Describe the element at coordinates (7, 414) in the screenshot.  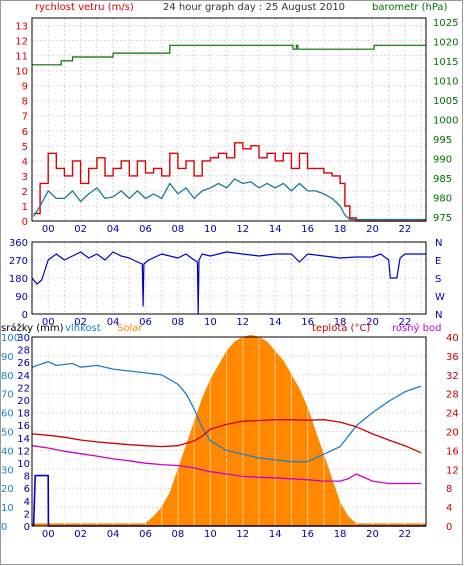
I see `humidity-tick-label: 60` at that location.